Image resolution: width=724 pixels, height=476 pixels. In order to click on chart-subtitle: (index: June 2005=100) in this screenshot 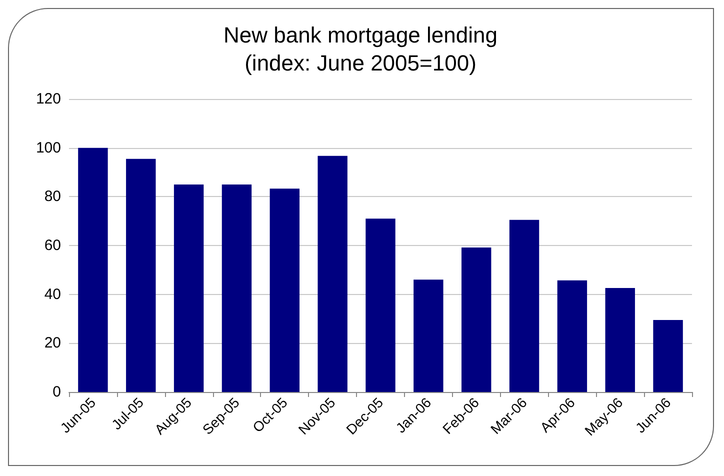, I will do `click(360, 63)`.